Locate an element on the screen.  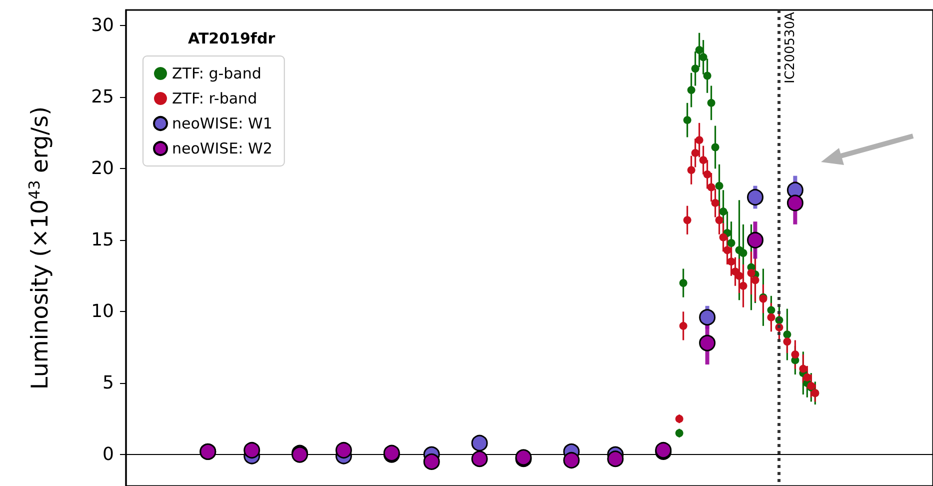
y-axis-title: Luminosity (×1043 erg/s) is located at coordinates (40, 248).